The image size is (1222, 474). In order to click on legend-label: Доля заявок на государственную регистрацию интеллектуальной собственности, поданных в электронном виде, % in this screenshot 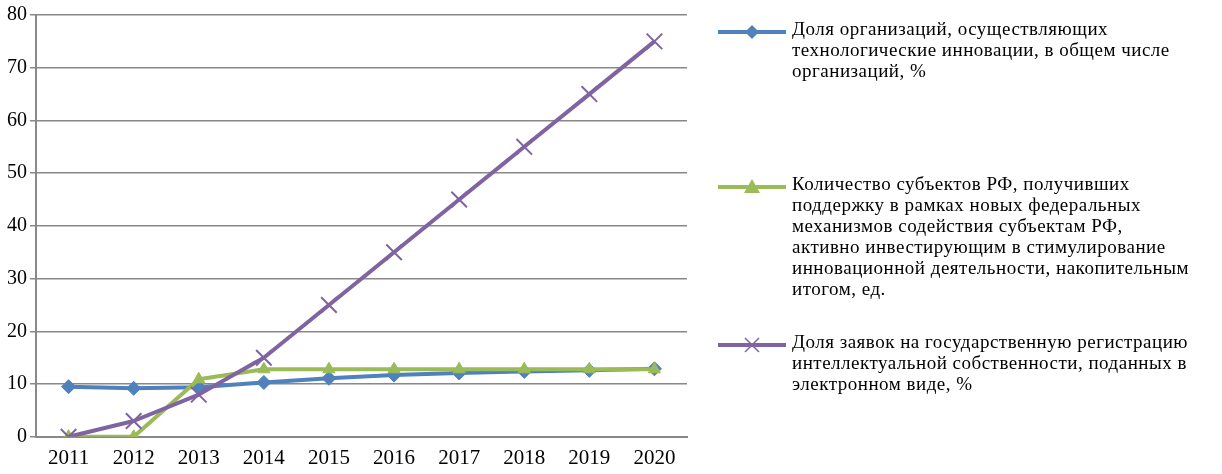, I will do `click(991, 362)`.